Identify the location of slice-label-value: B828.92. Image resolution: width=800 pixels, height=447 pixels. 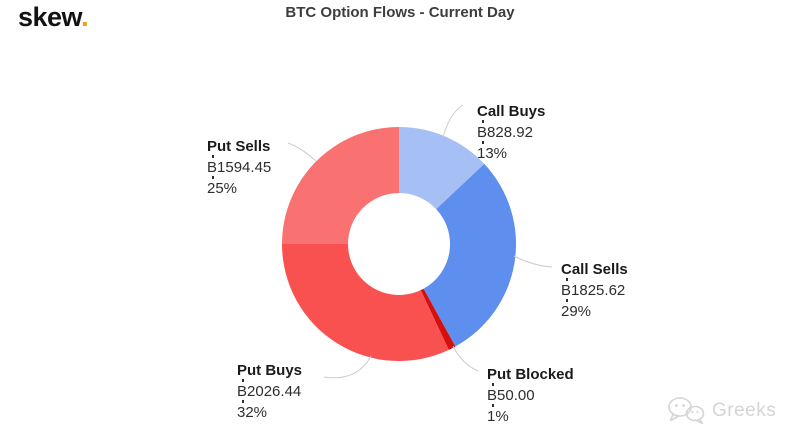
(505, 132).